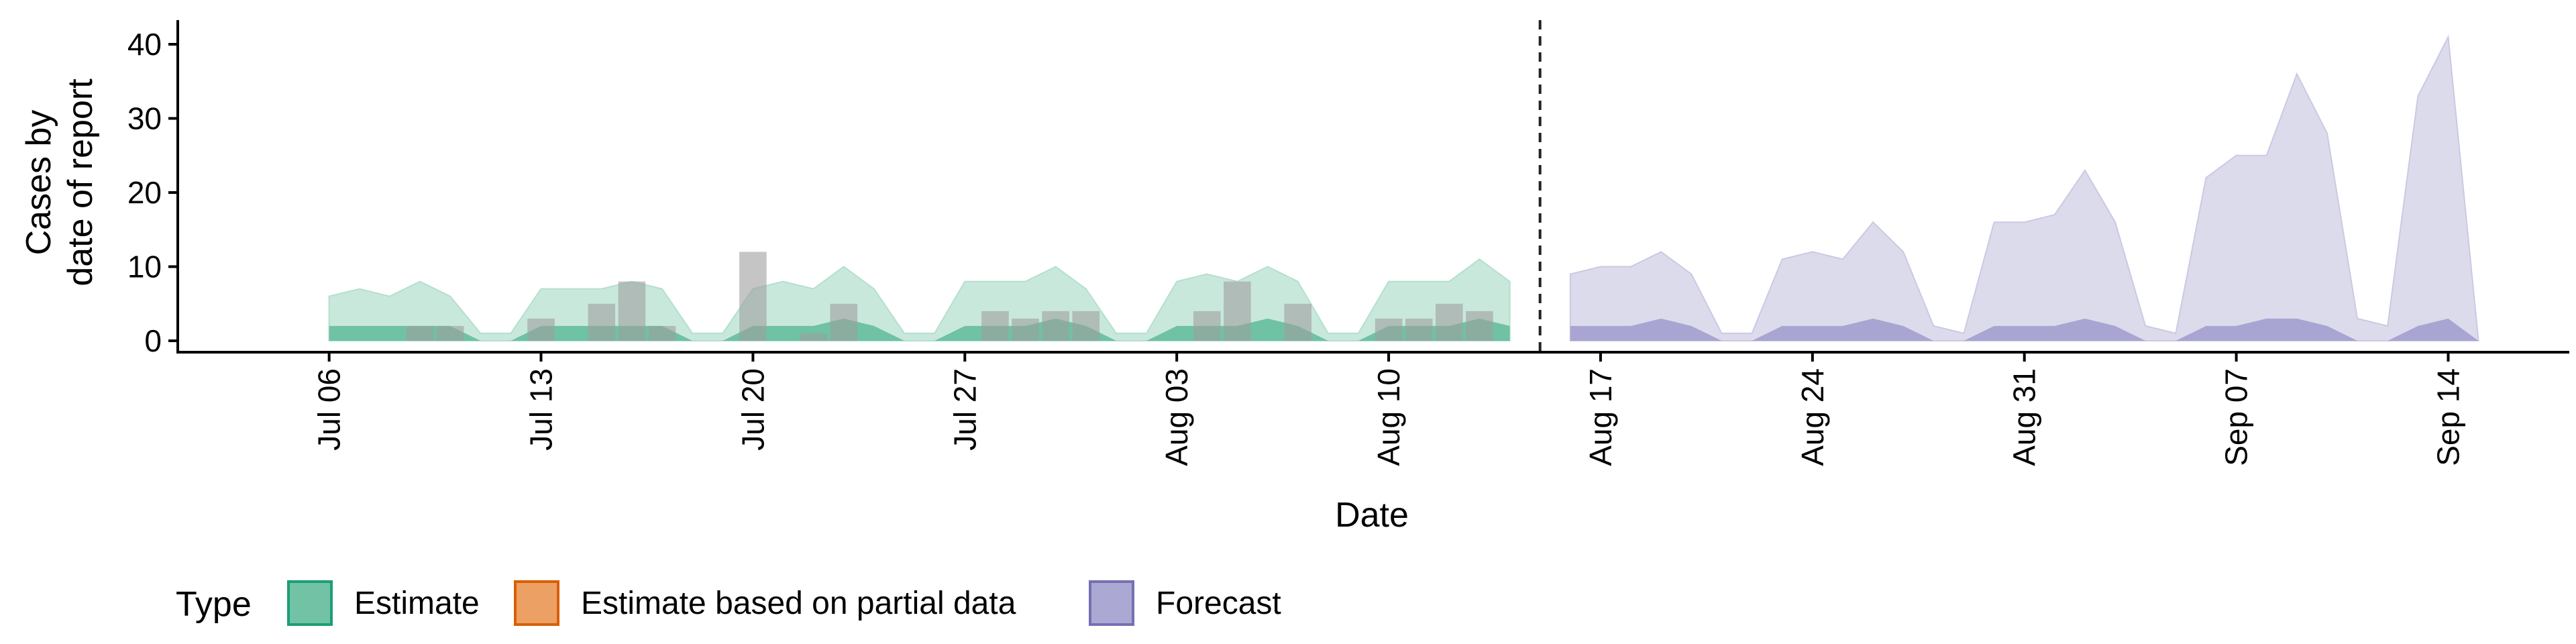 Image resolution: width=2576 pixels, height=644 pixels. I want to click on legend-item-estimate: Estimate, so click(383, 603).